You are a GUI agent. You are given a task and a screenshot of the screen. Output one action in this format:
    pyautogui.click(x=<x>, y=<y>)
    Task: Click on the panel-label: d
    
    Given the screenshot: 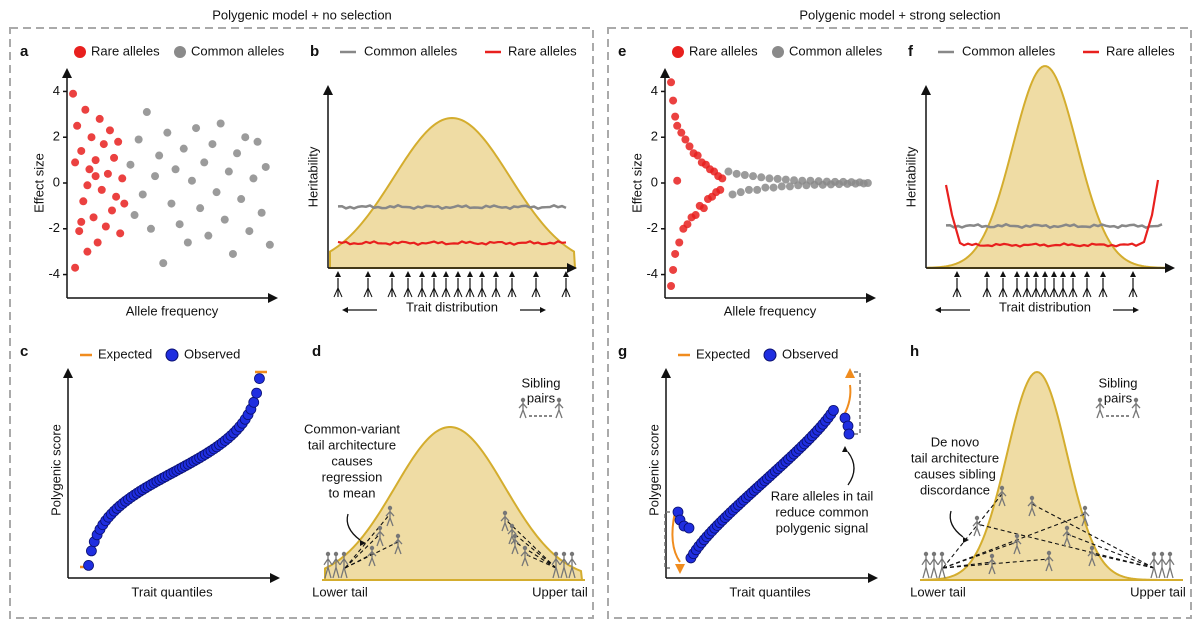 What is the action you would take?
    pyautogui.click(x=316, y=351)
    